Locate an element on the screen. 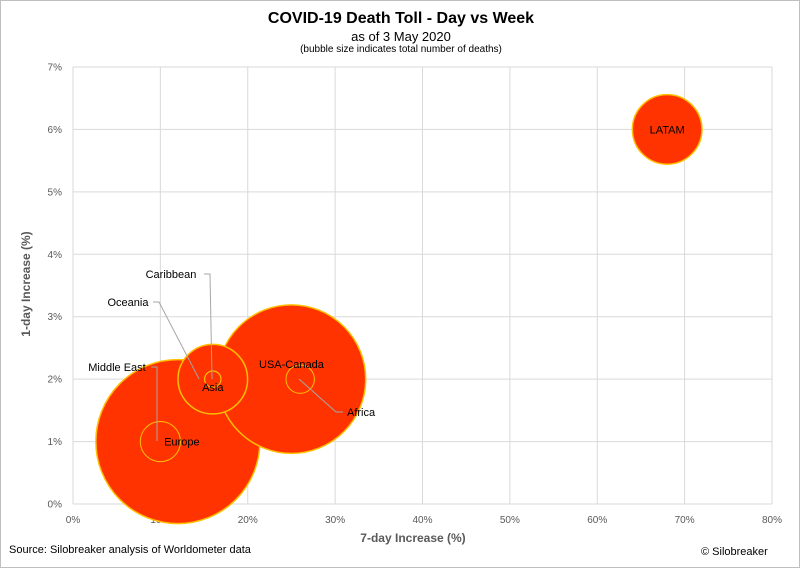 This screenshot has height=569, width=800. bubble-label-oceania: Oceania is located at coordinates (129, 303).